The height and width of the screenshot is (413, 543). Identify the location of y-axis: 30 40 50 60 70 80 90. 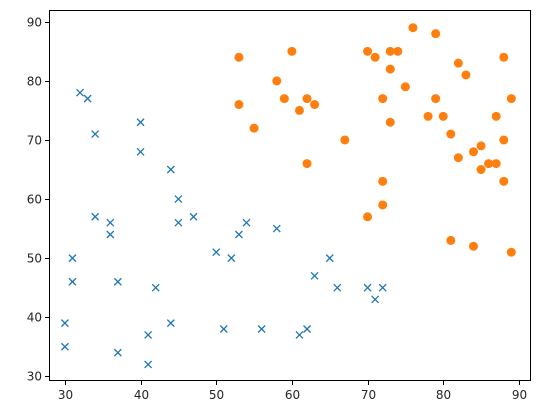
(38, 200).